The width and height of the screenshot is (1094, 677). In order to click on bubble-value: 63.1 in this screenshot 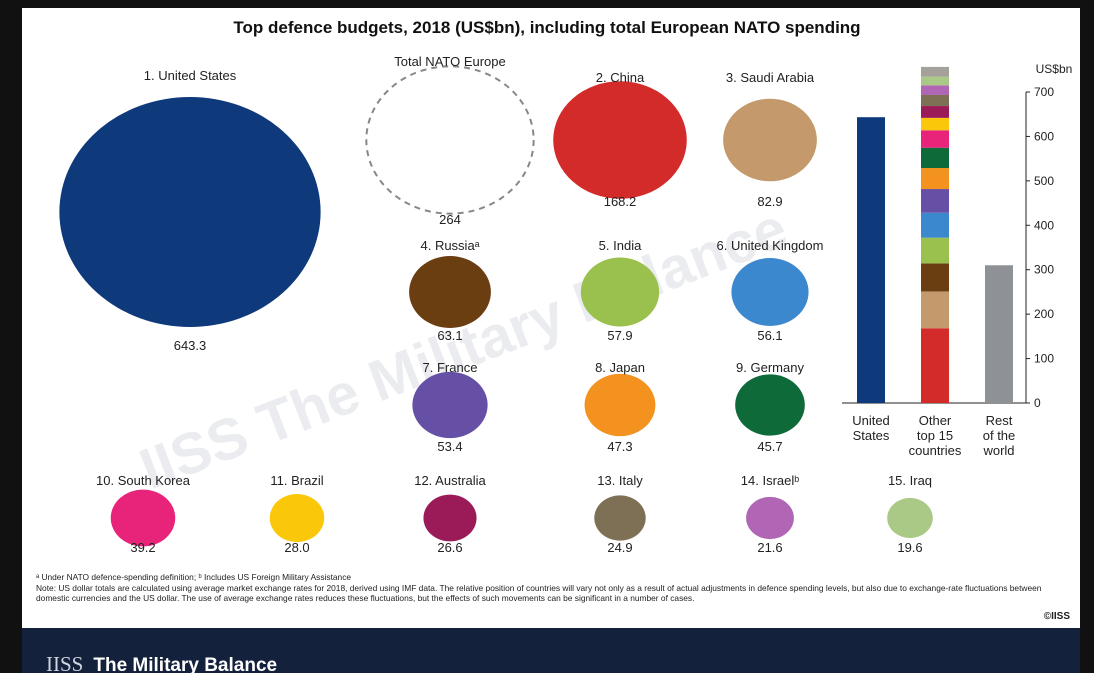, I will do `click(449, 335)`.